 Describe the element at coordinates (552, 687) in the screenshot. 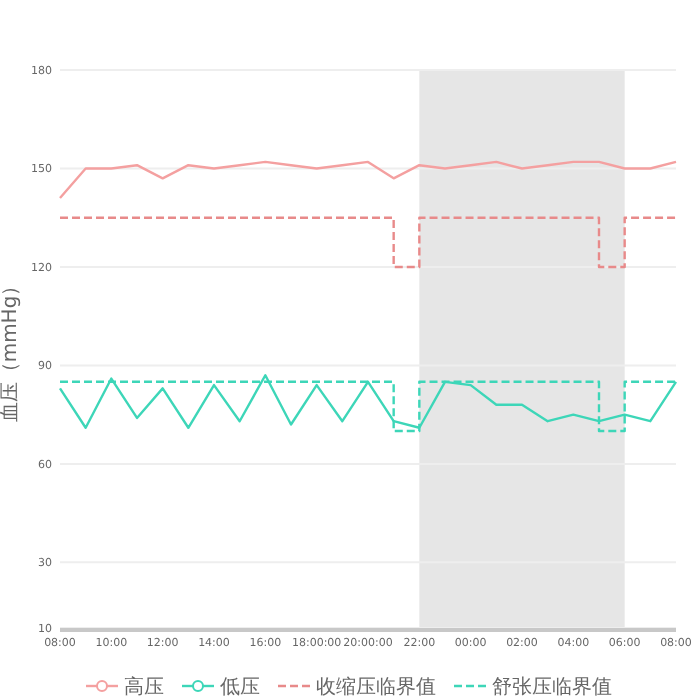

I see `legend-label: 舒张压临界值` at that location.